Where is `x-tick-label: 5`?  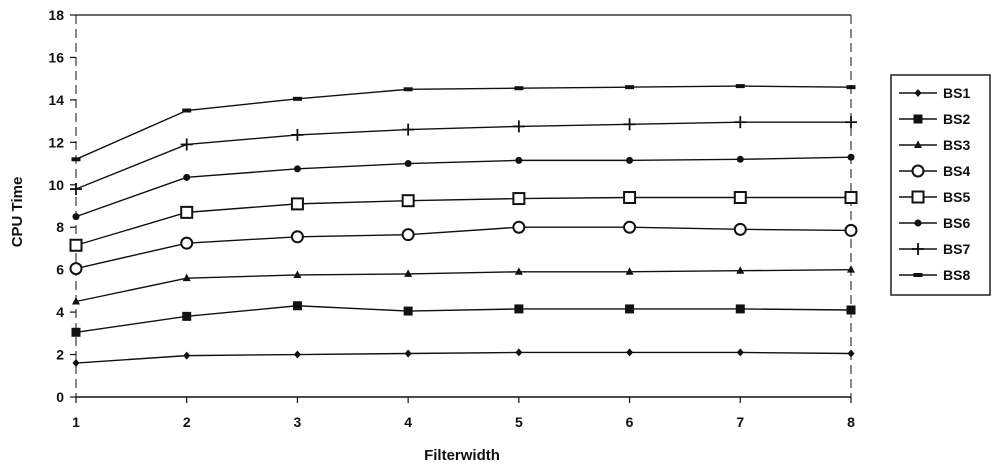
x-tick-label: 5 is located at coordinates (519, 422).